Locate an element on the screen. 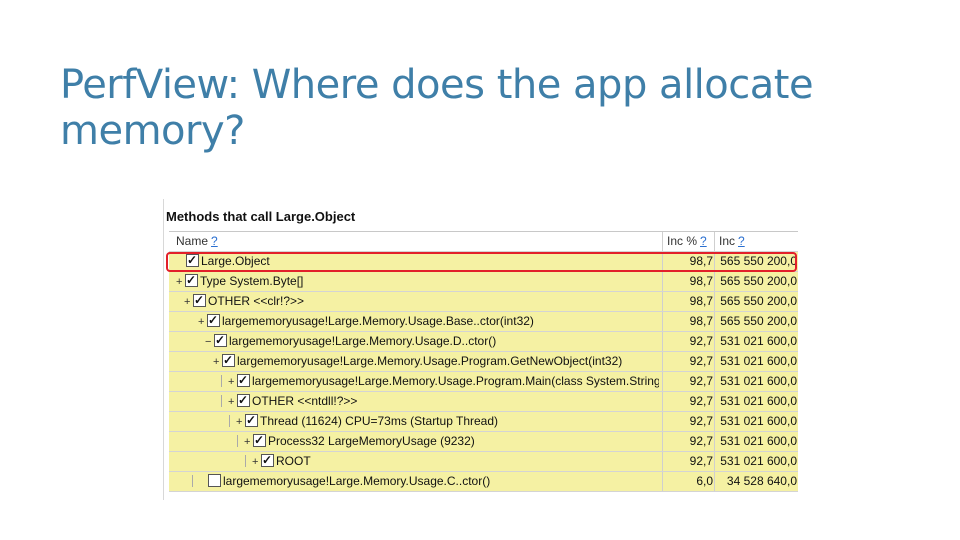 Image resolution: width=960 pixels, height=540 pixels. row-name-cell: + OTHER <<ntdll!?>> is located at coordinates (414, 401).